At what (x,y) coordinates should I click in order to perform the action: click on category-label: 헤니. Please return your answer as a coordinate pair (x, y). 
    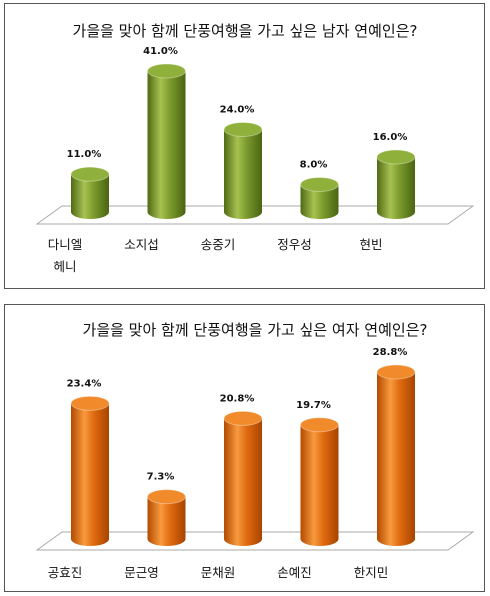
    Looking at the image, I should click on (64, 266).